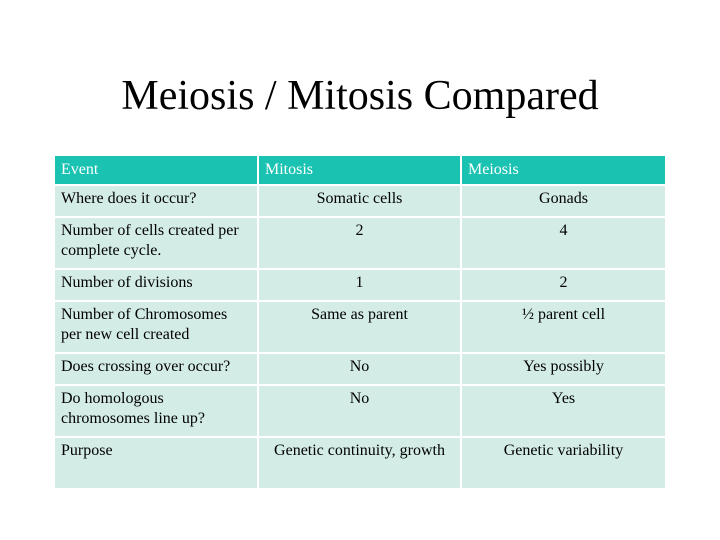  Describe the element at coordinates (563, 411) in the screenshot. I see `row-meiosis-cell: Yes` at that location.